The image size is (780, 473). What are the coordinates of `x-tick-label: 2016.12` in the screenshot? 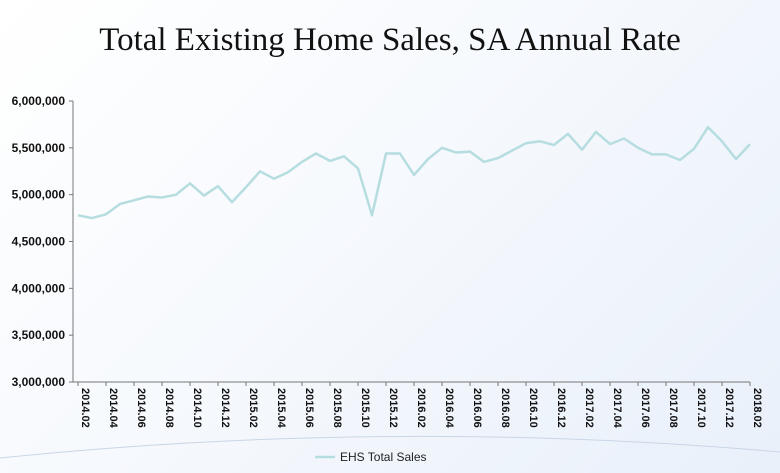 It's located at (561, 408).